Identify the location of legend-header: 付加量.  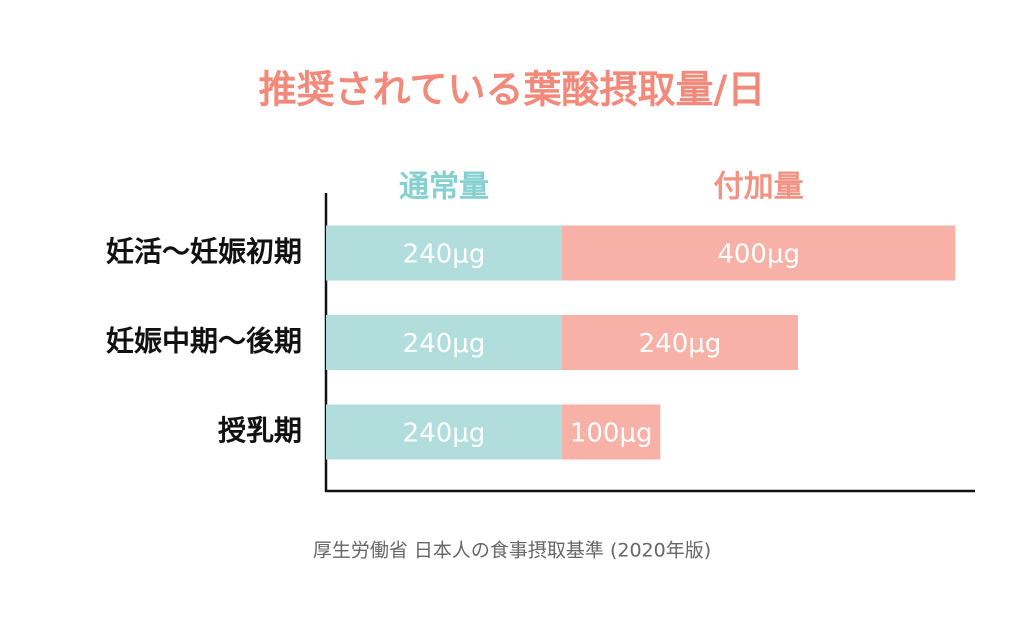
(759, 187).